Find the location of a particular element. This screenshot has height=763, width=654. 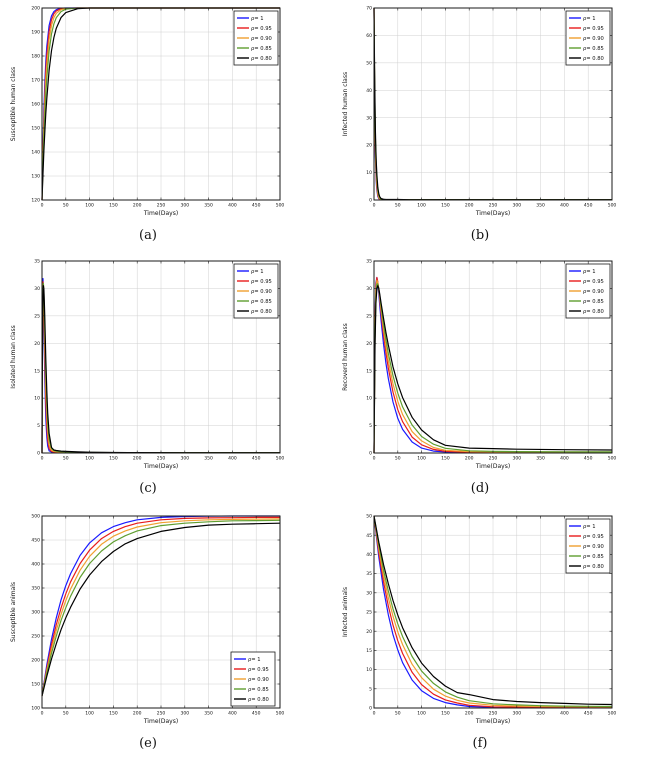

caption-a: (a) is located at coordinates (148, 235).